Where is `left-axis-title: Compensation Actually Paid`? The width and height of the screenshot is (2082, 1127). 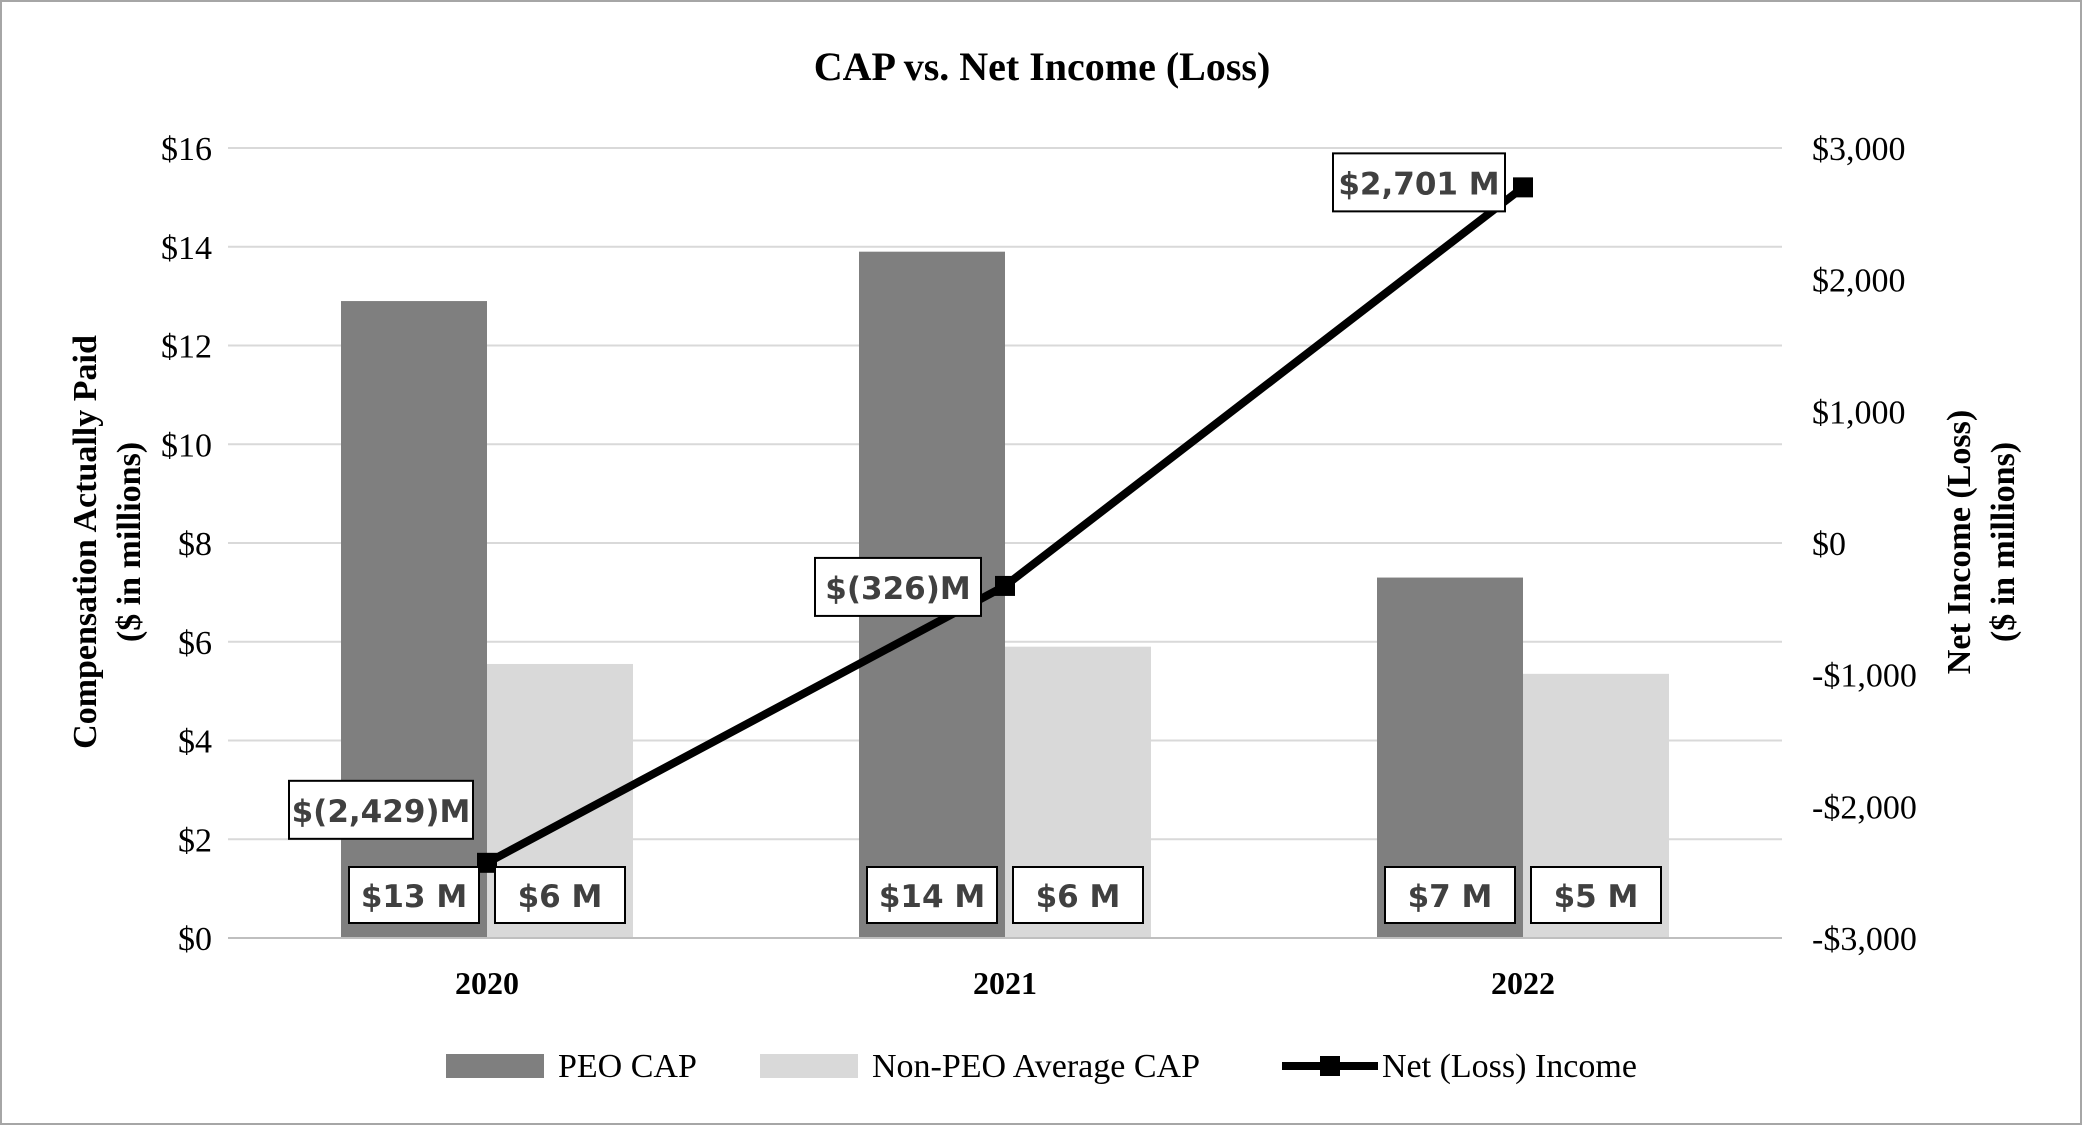 left-axis-title: Compensation Actually Paid is located at coordinates (85, 542).